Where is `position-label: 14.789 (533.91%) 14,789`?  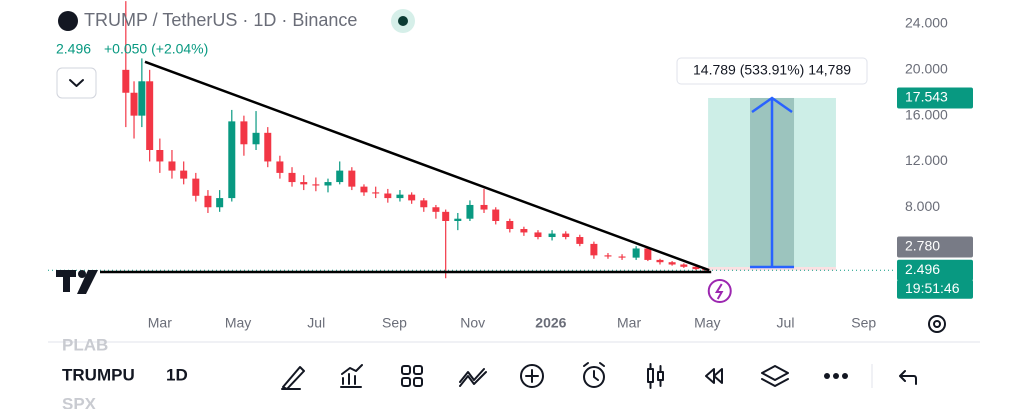 position-label: 14.789 (533.91%) 14,789 is located at coordinates (772, 70).